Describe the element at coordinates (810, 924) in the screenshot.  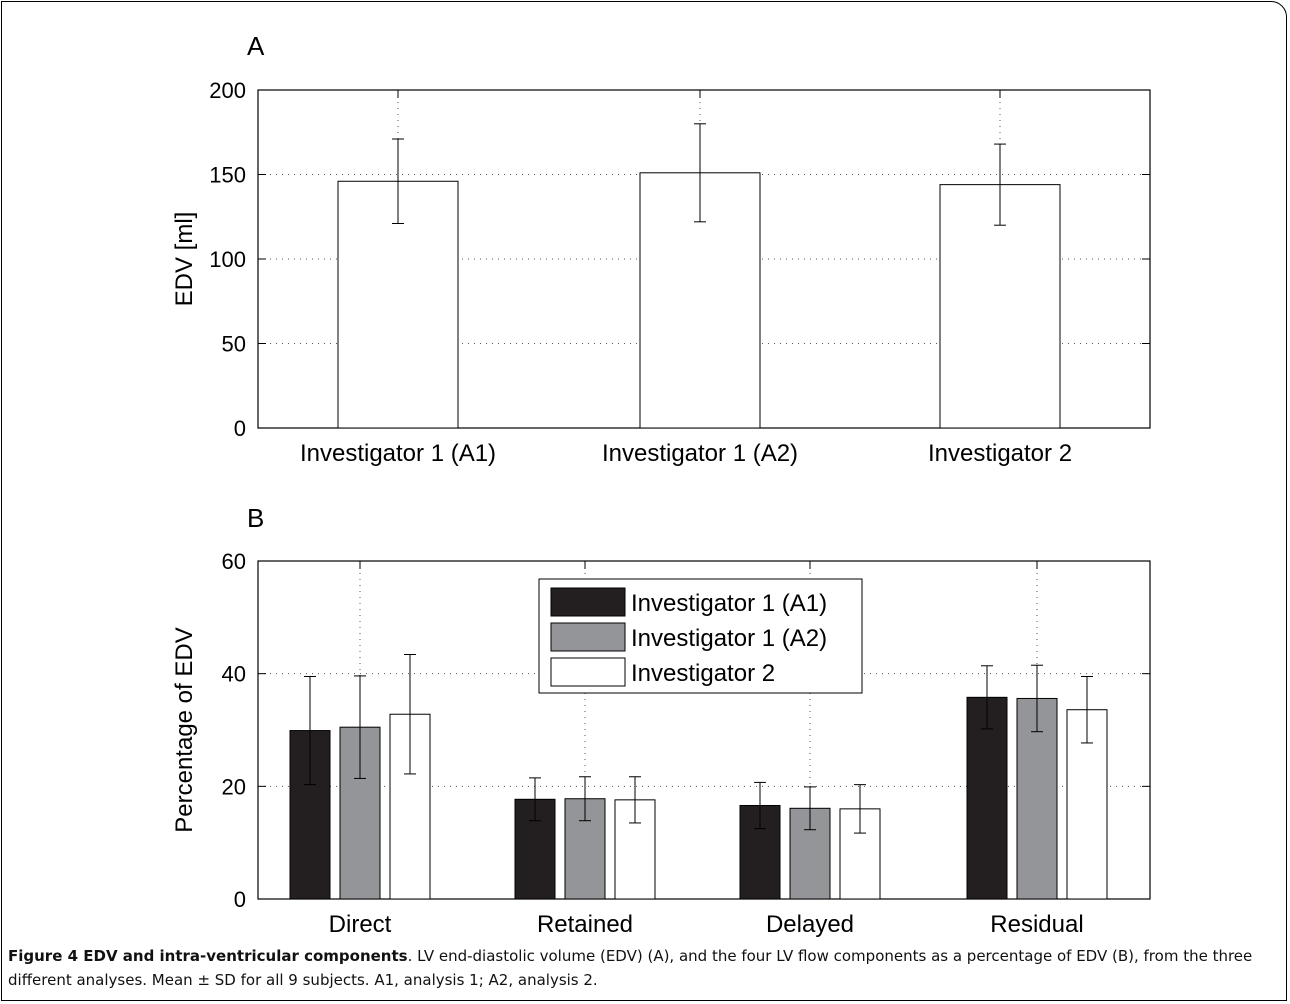
I see `panel-b-category-label: Delayed` at that location.